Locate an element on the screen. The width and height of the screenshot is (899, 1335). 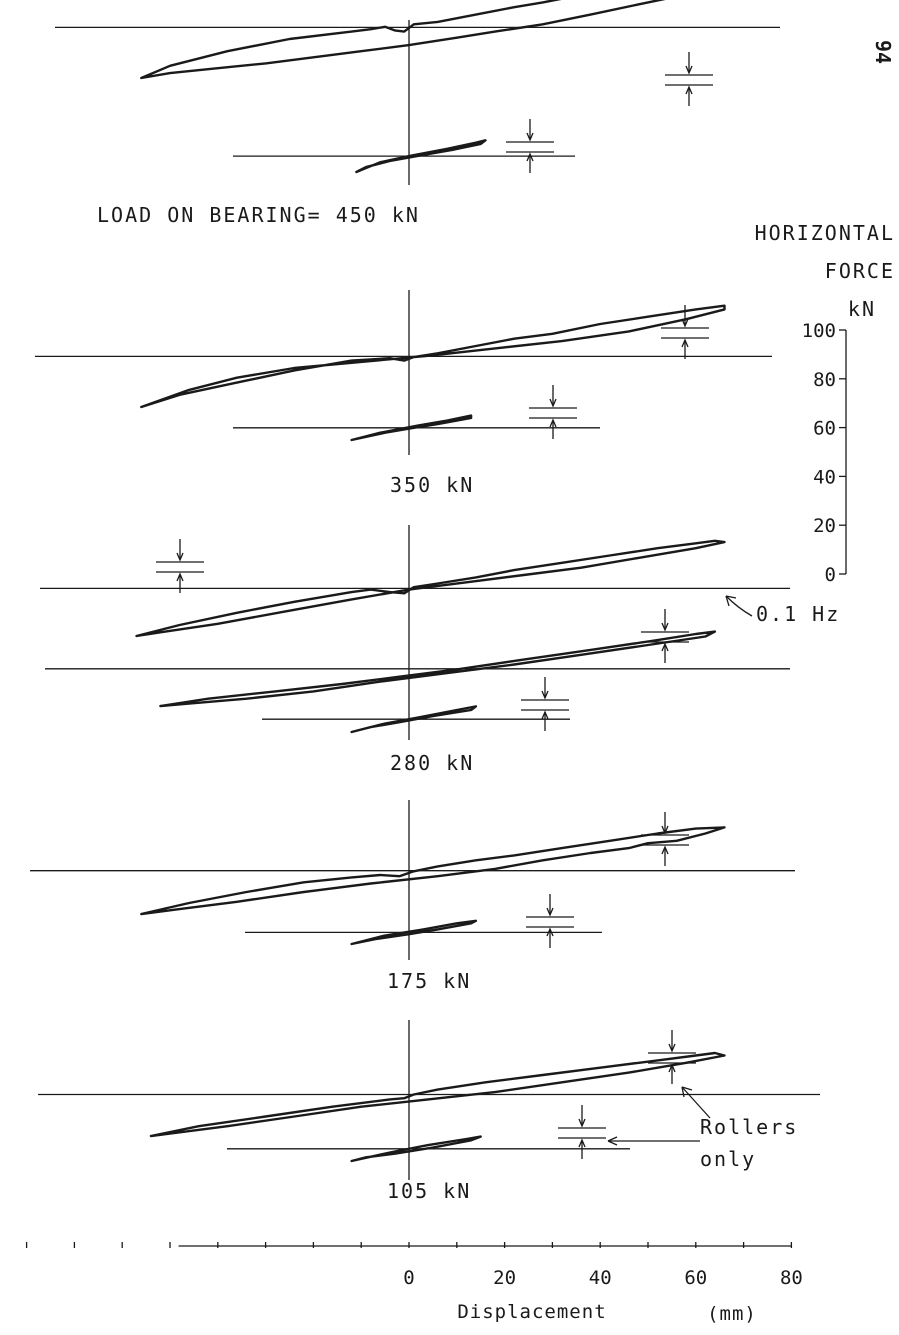
panel-0-loop-0-zero-marker is located at coordinates (689, 79).